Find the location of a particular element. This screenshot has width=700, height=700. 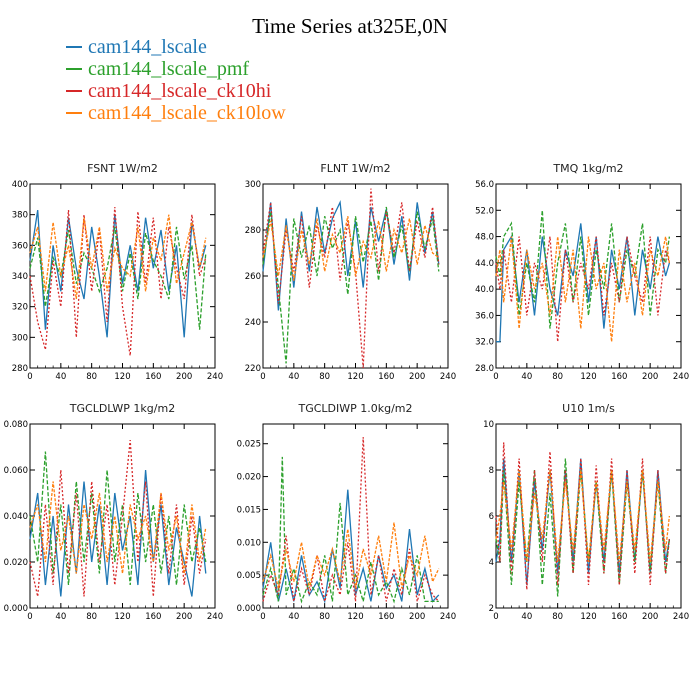

y-tick-label: 2 is located at coordinates (491, 609).